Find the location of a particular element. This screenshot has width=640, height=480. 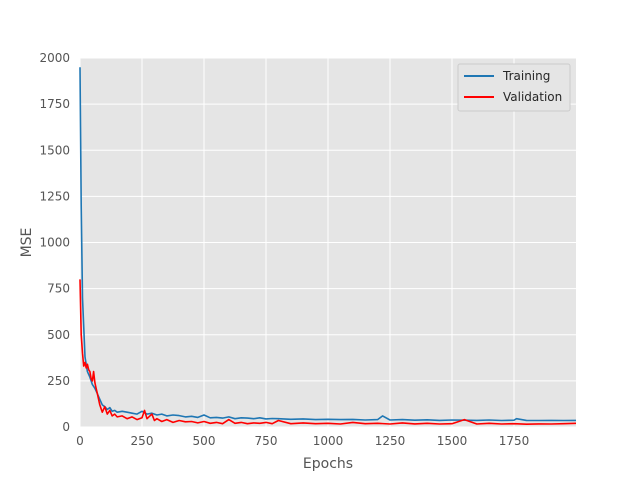

x-tick-label: 750 is located at coordinates (266, 441).